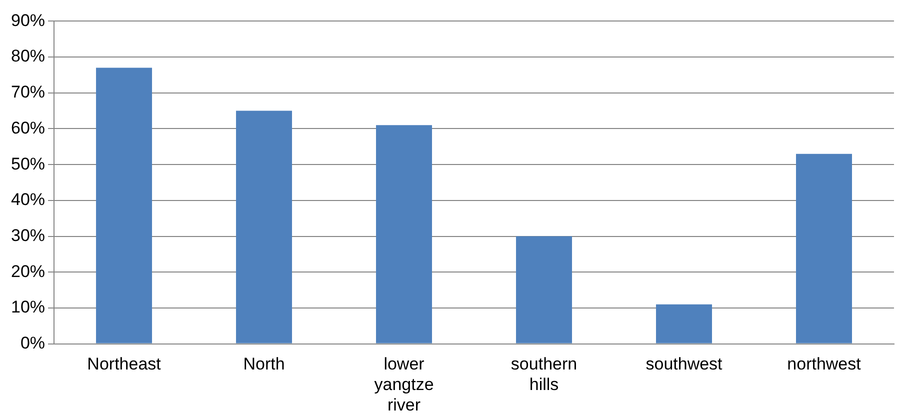 This screenshot has height=419, width=908. What do you see at coordinates (124, 364) in the screenshot?
I see `x-tick-label: Northeast` at bounding box center [124, 364].